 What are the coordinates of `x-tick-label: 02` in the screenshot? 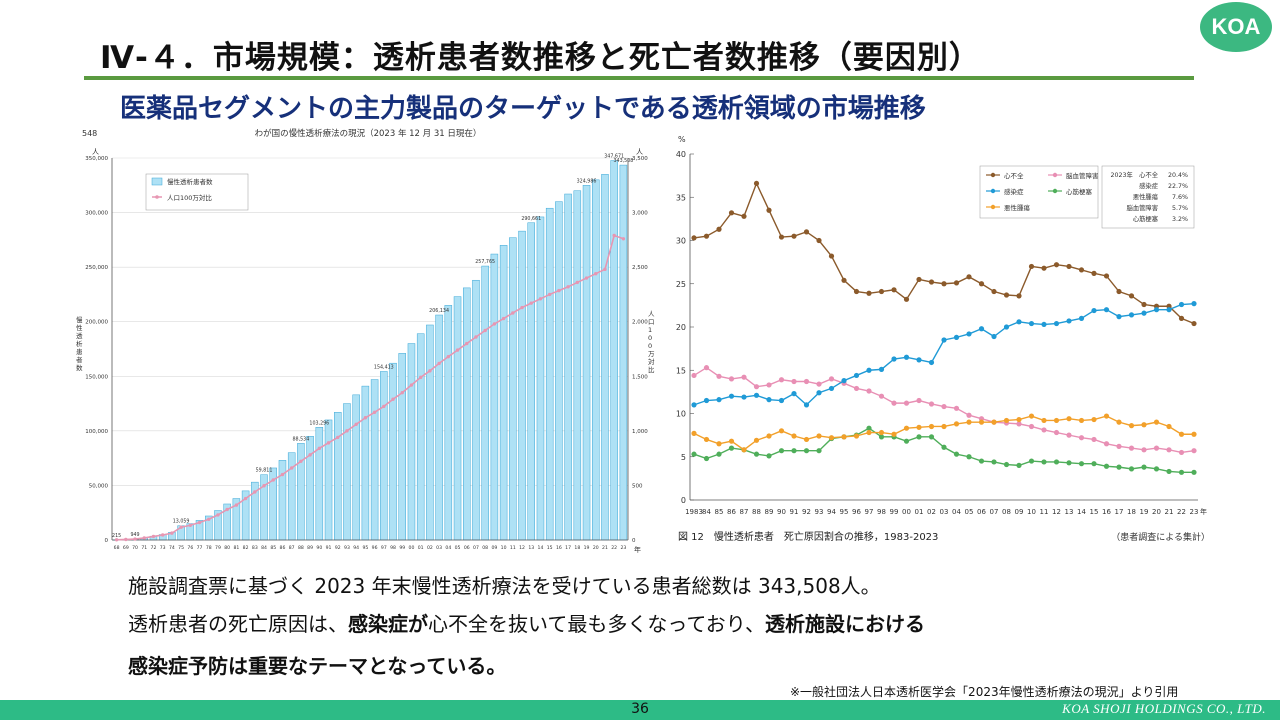 It's located at (931, 512).